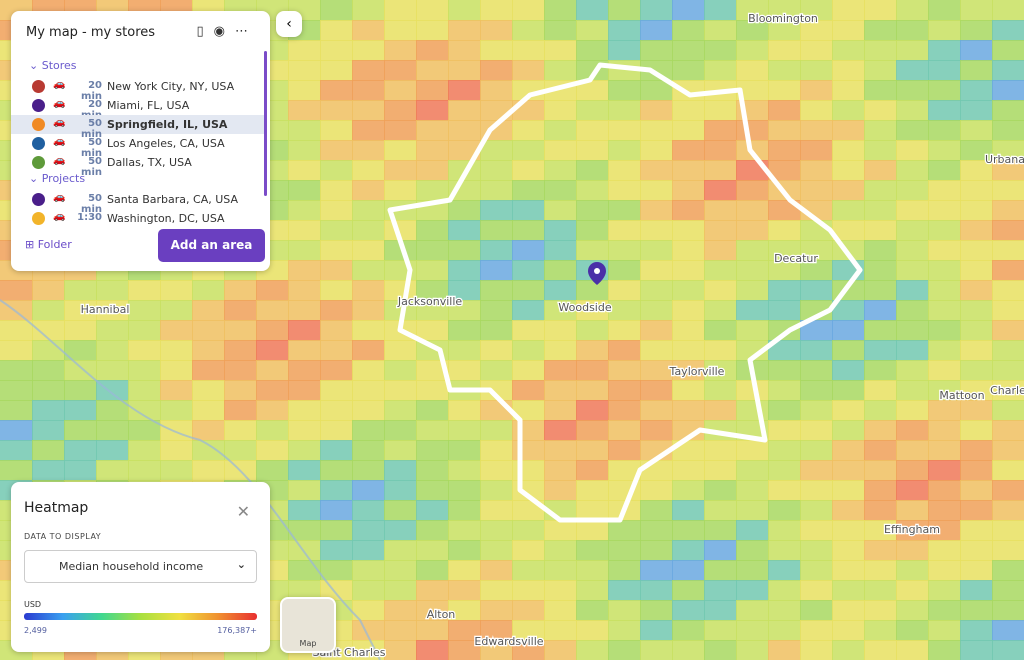 The image size is (1024, 660). I want to click on place-label: Woodside, so click(584, 307).